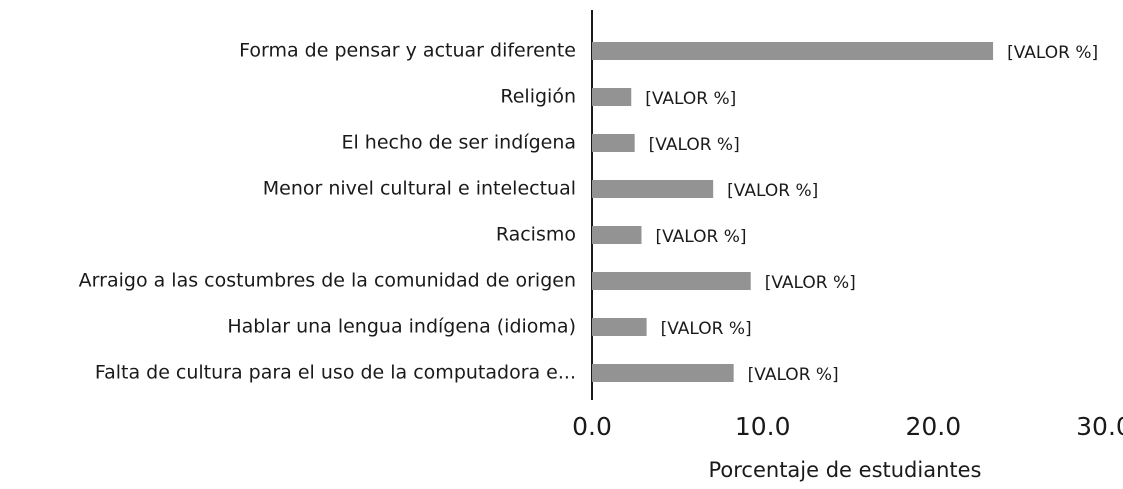 Image resolution: width=1123 pixels, height=489 pixels. Describe the element at coordinates (407, 51) in the screenshot. I see `y-tick-label: Forma de pensar y actuar diferente` at that location.